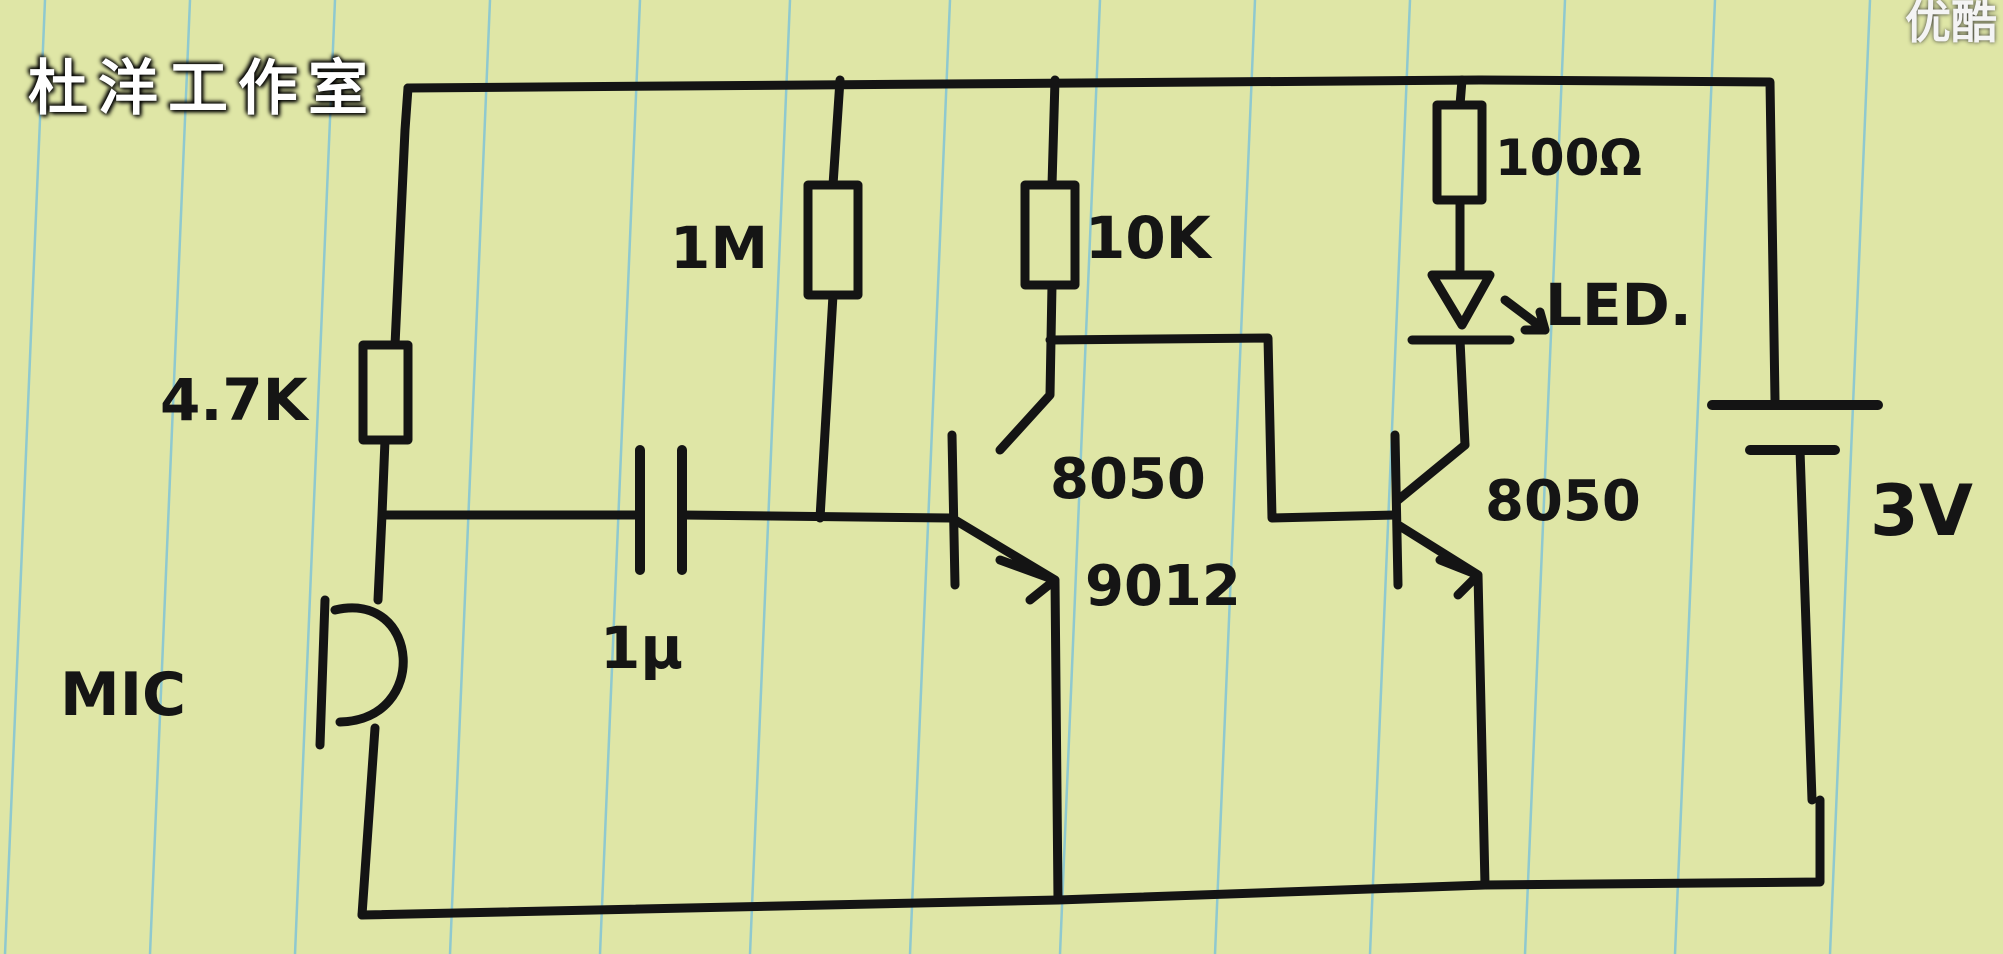 The image size is (2003, 954). I want to click on ground-rail-wire, so click(1091, 857).